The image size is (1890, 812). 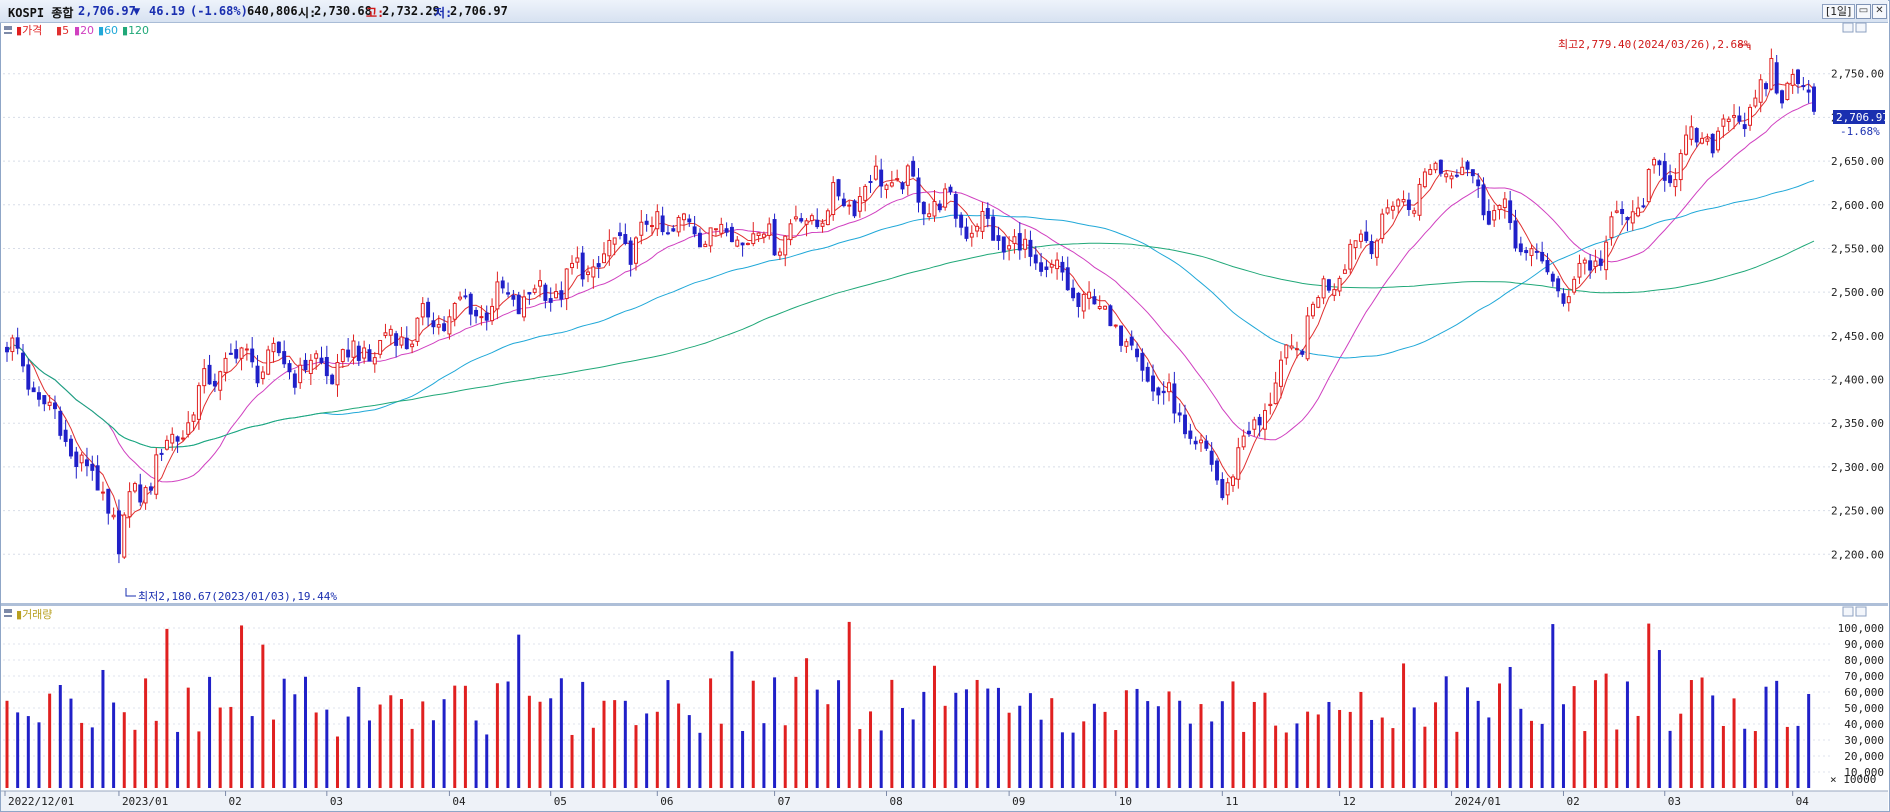 I want to click on legend-ma5: ▮5, so click(x=62, y=30).